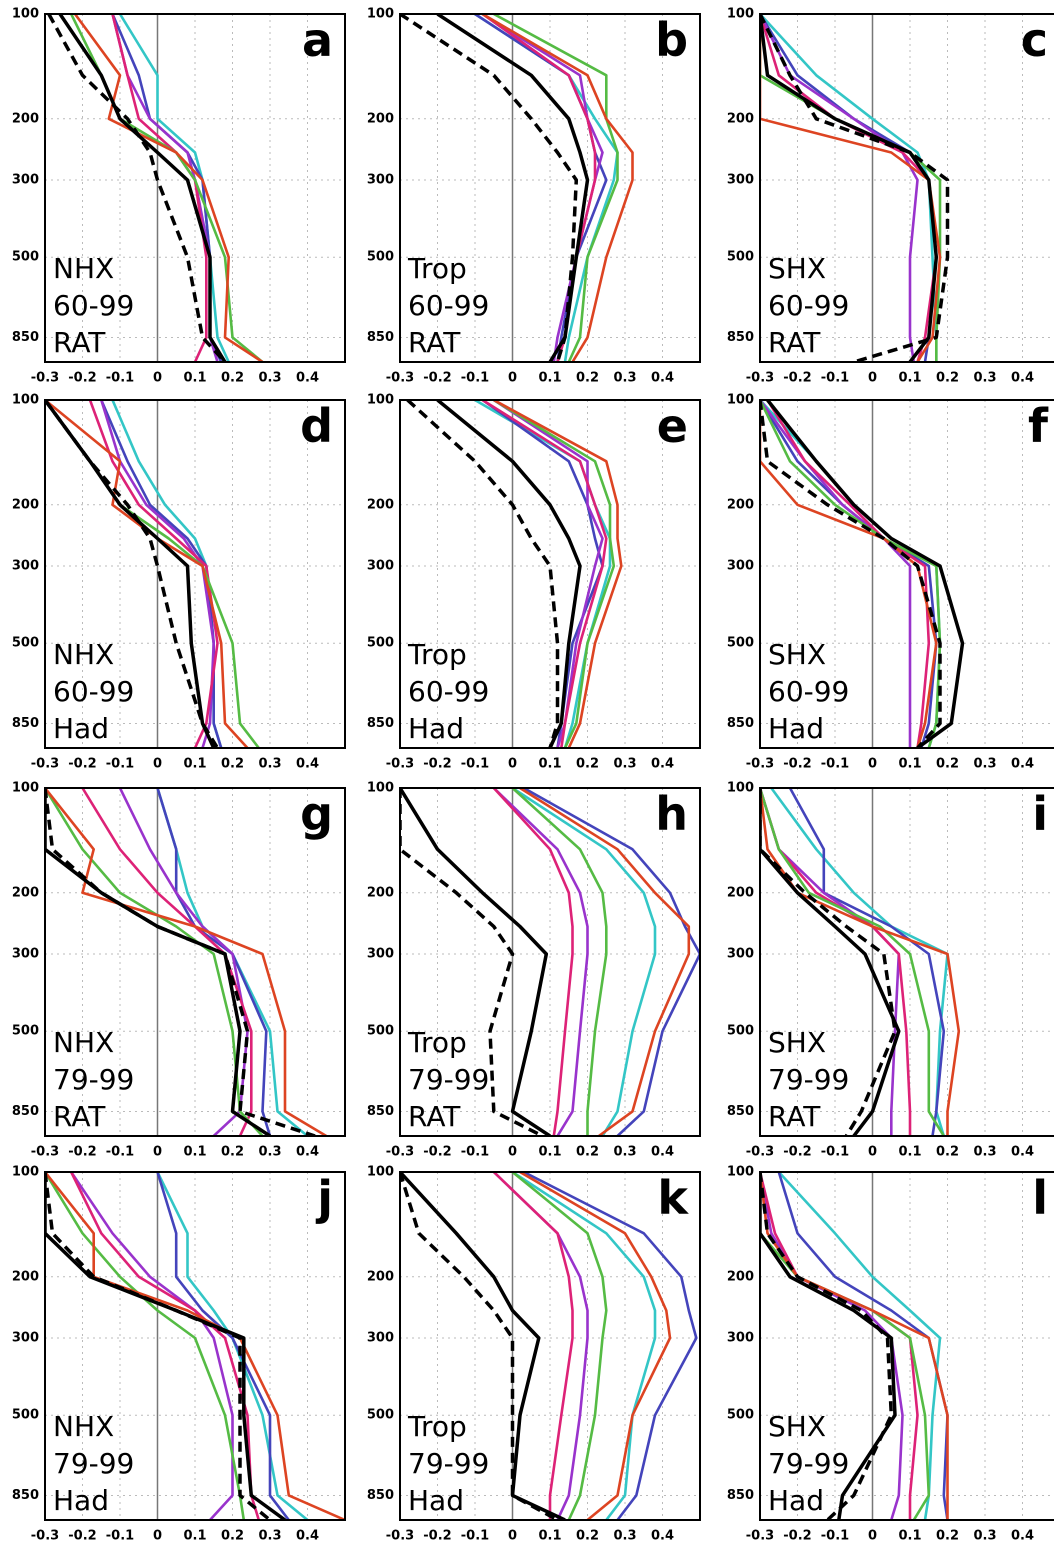  Describe the element at coordinates (448, 1463) in the screenshot. I see `panel-annotation: 79-99` at that location.